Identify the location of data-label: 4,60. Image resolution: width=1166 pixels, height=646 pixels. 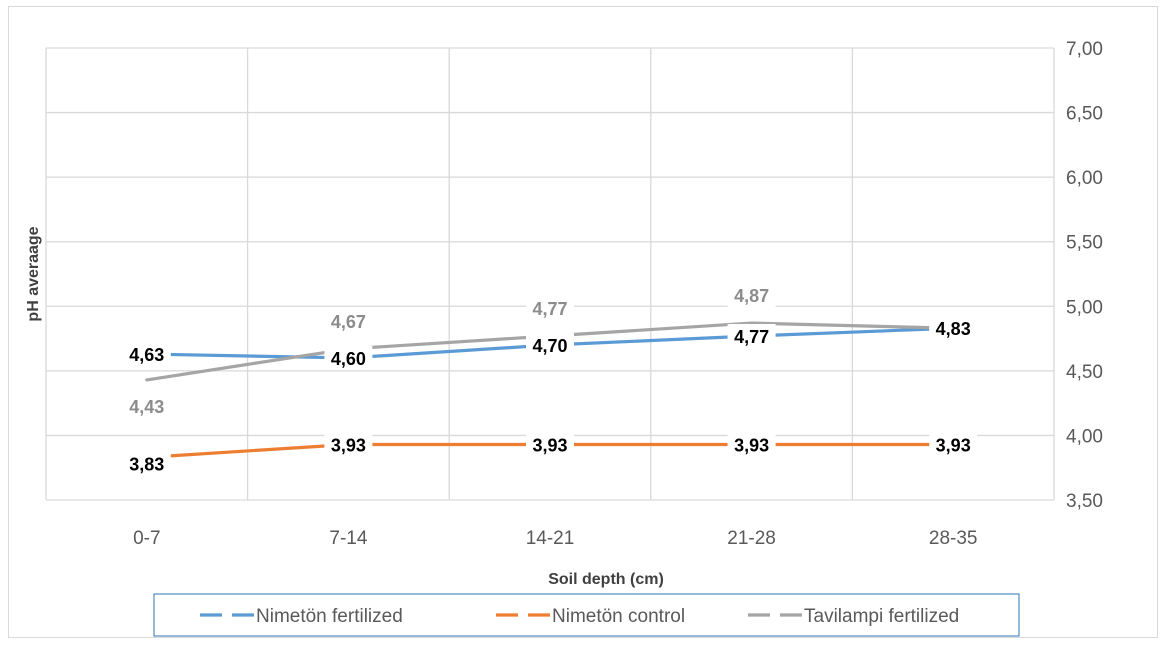
(348, 359).